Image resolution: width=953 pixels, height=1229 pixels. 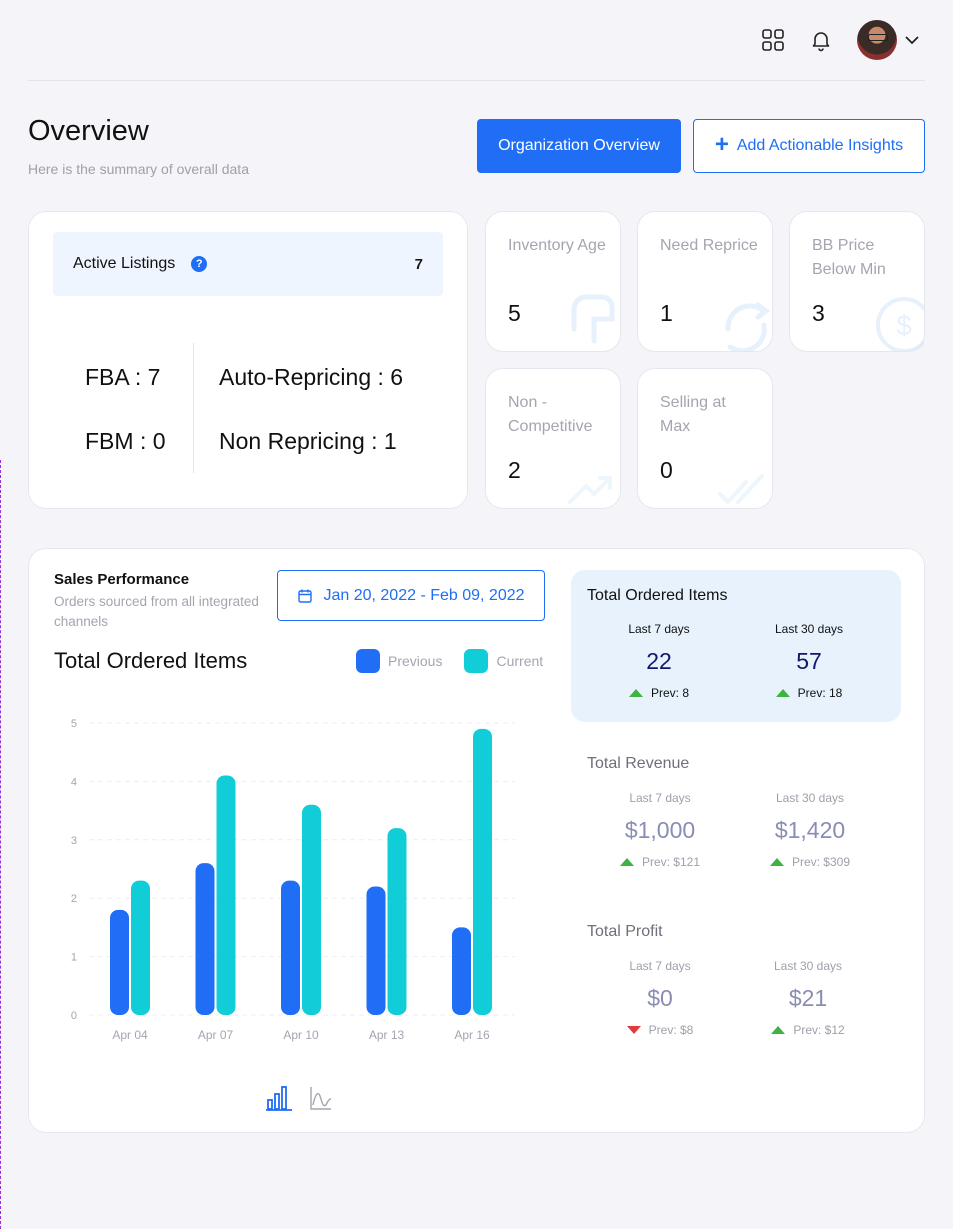 I want to click on revenue-30d-prev: Prev: $309, so click(x=821, y=862).